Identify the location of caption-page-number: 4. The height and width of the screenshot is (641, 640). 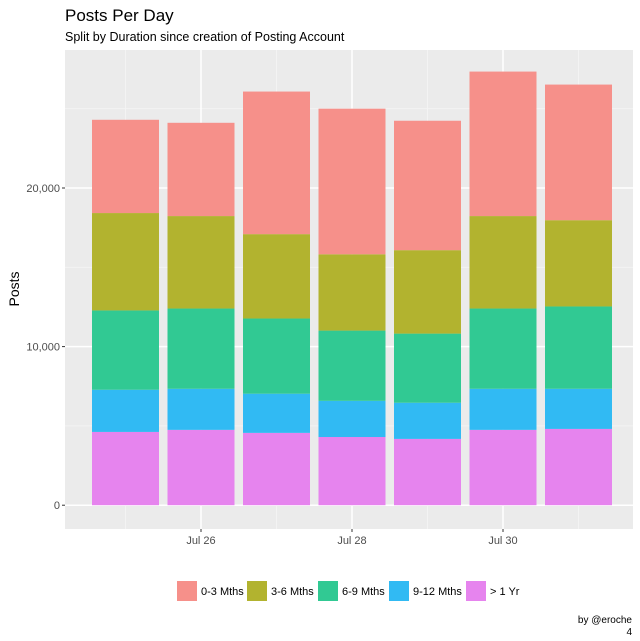
(629, 632).